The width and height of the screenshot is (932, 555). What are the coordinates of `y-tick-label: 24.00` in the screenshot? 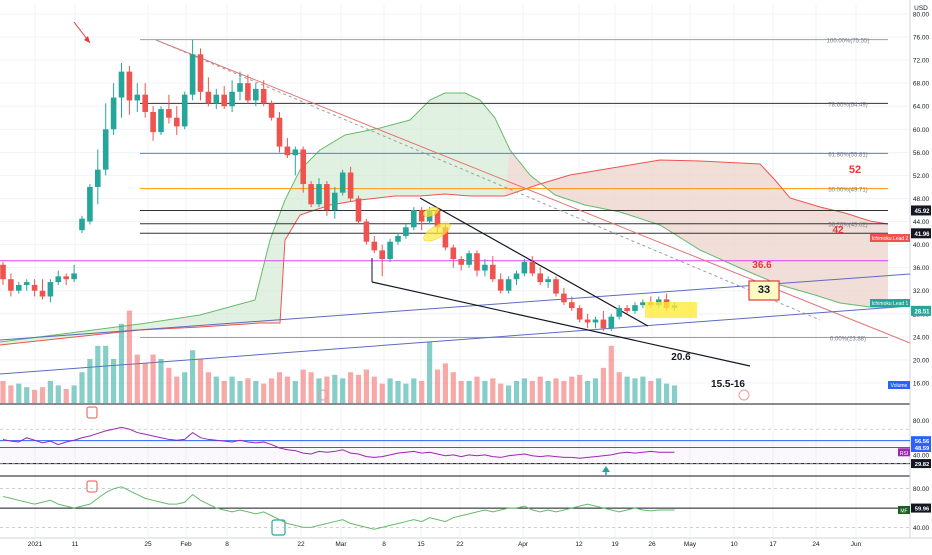 It's located at (921, 337).